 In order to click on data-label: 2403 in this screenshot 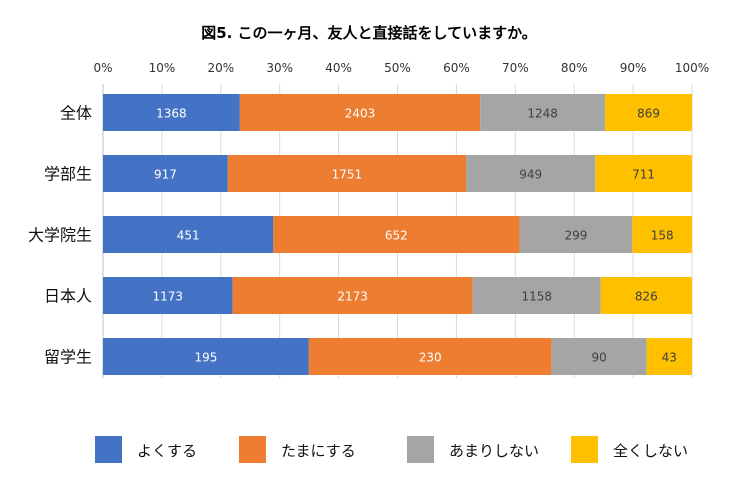, I will do `click(360, 114)`.